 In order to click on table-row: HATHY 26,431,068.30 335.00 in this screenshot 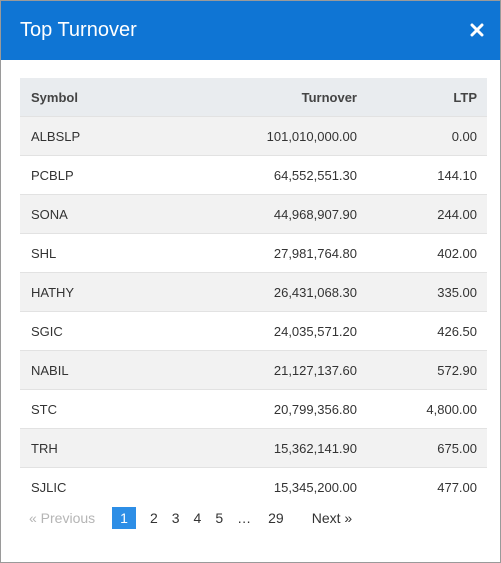, I will do `click(253, 292)`.